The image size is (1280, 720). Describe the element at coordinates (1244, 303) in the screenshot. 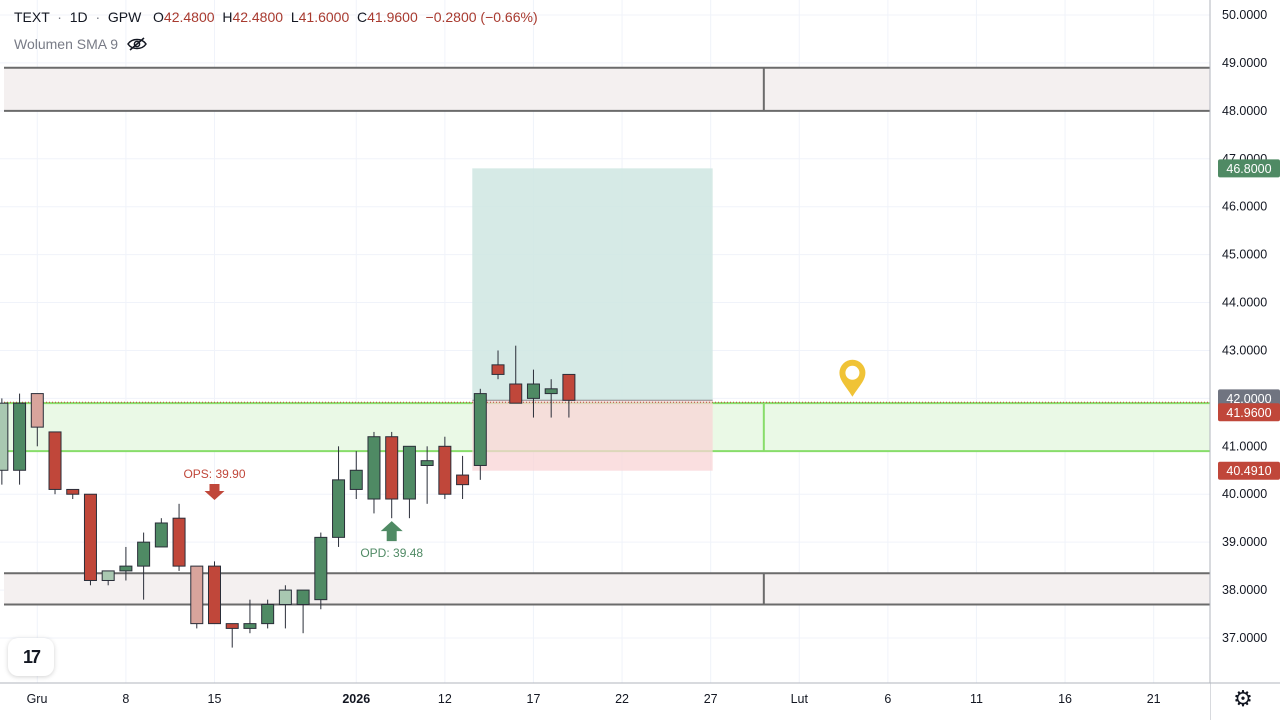

I see `price-tick-label: 44.0000` at that location.